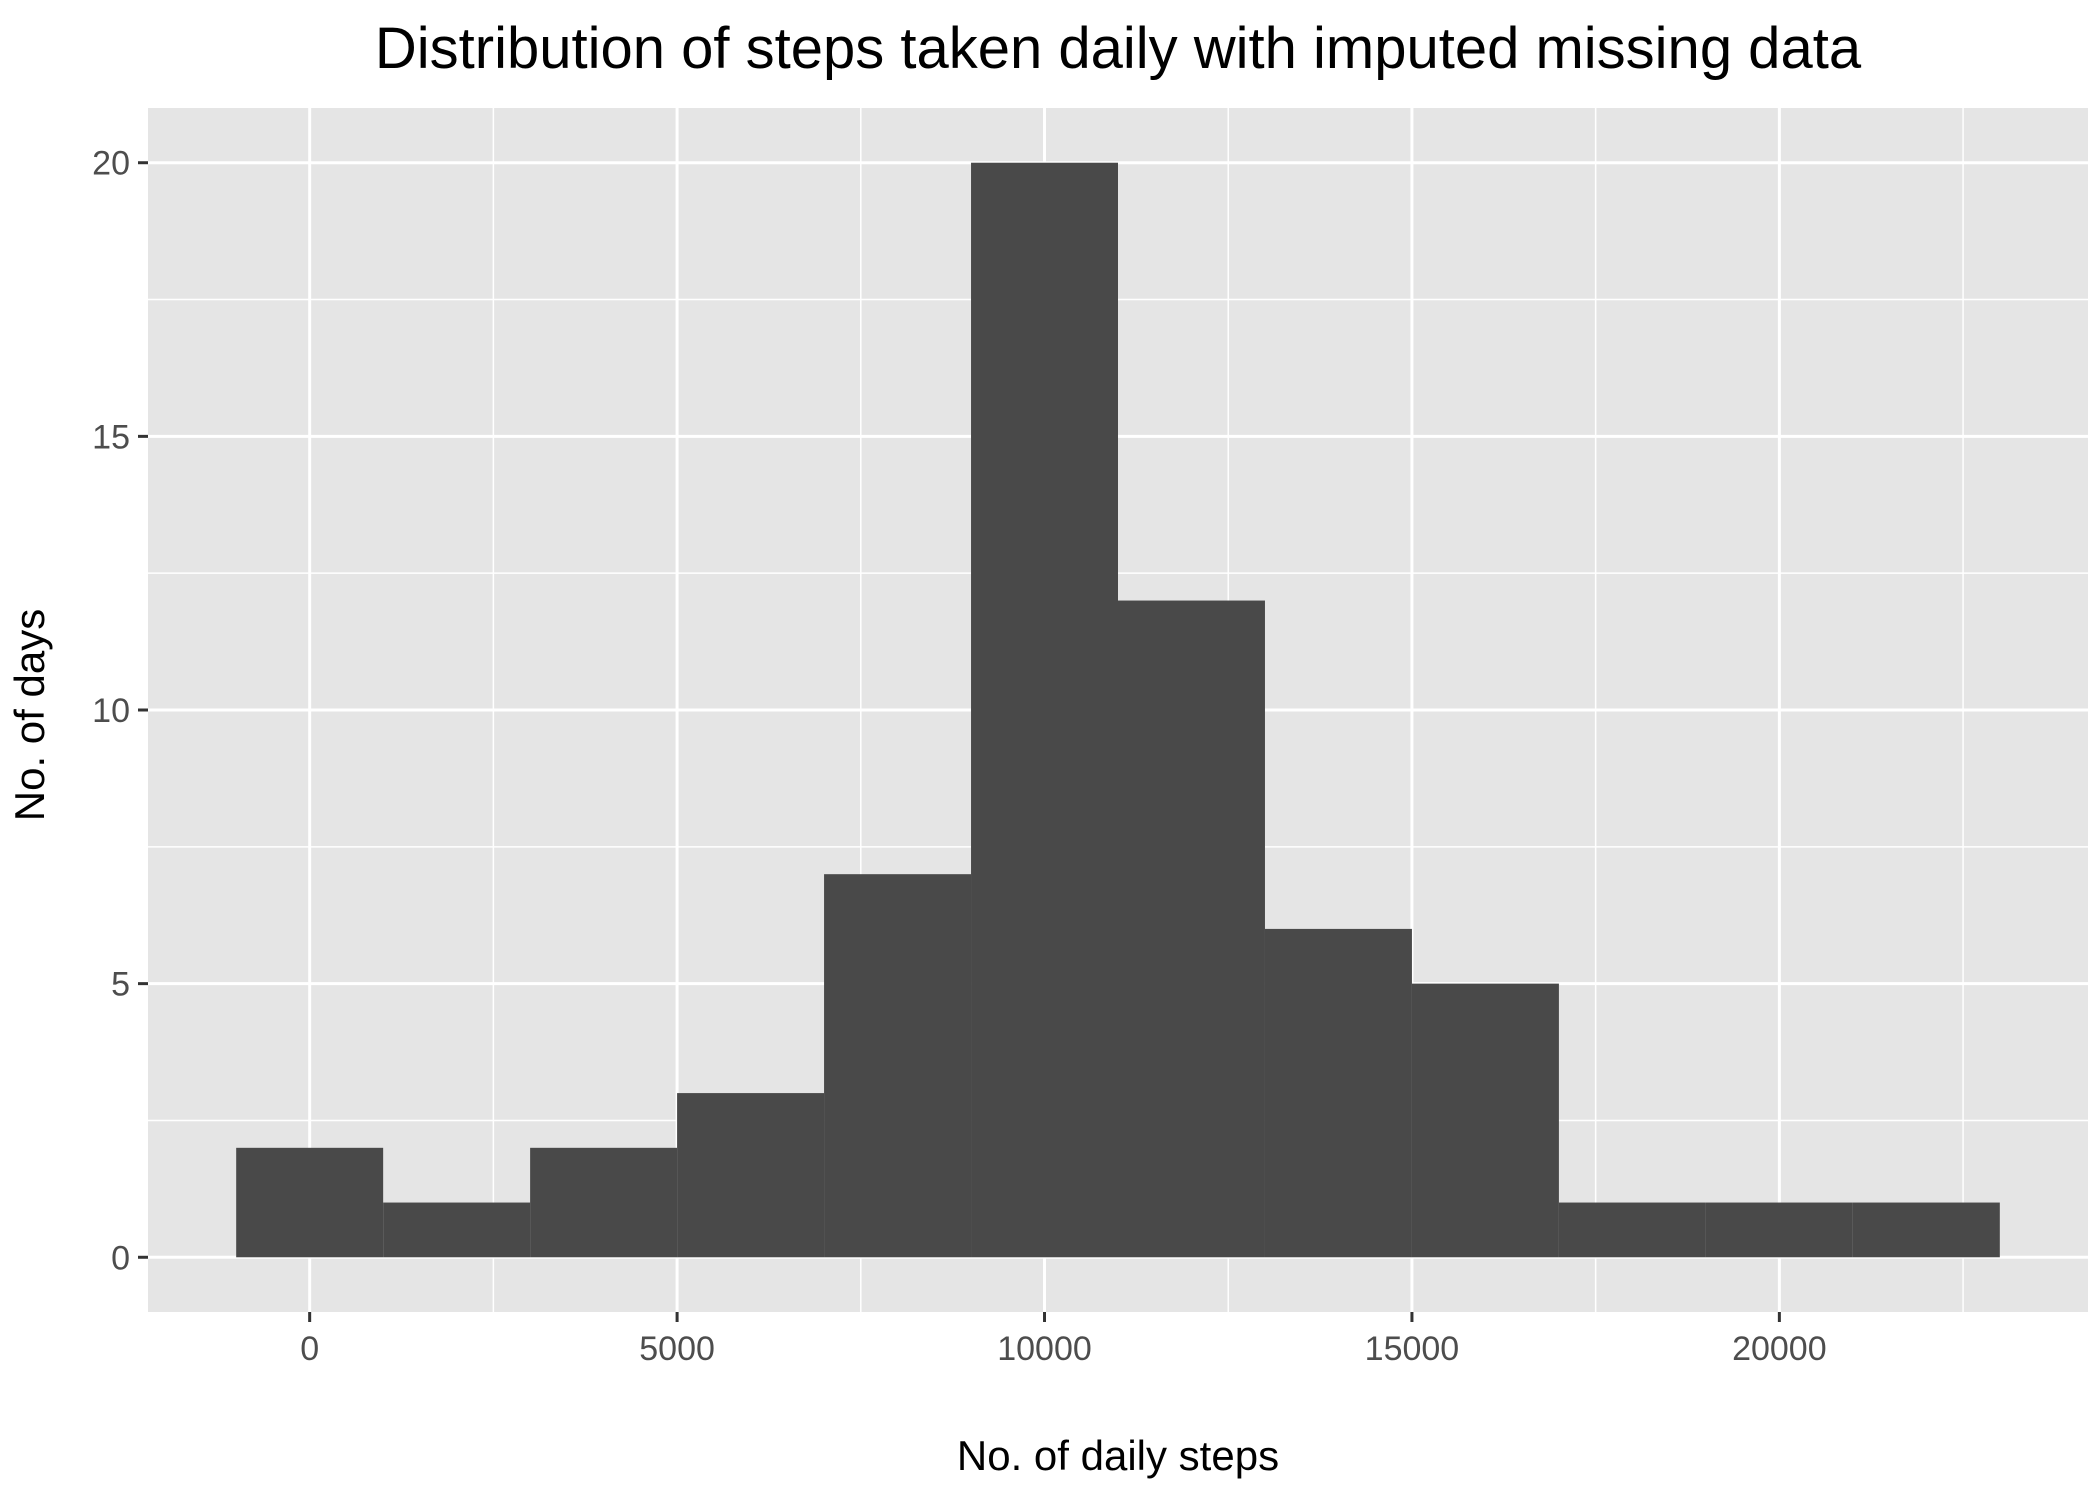 The image size is (2100, 1505). Describe the element at coordinates (1779, 1349) in the screenshot. I see `x-tick-label: 20000` at that location.